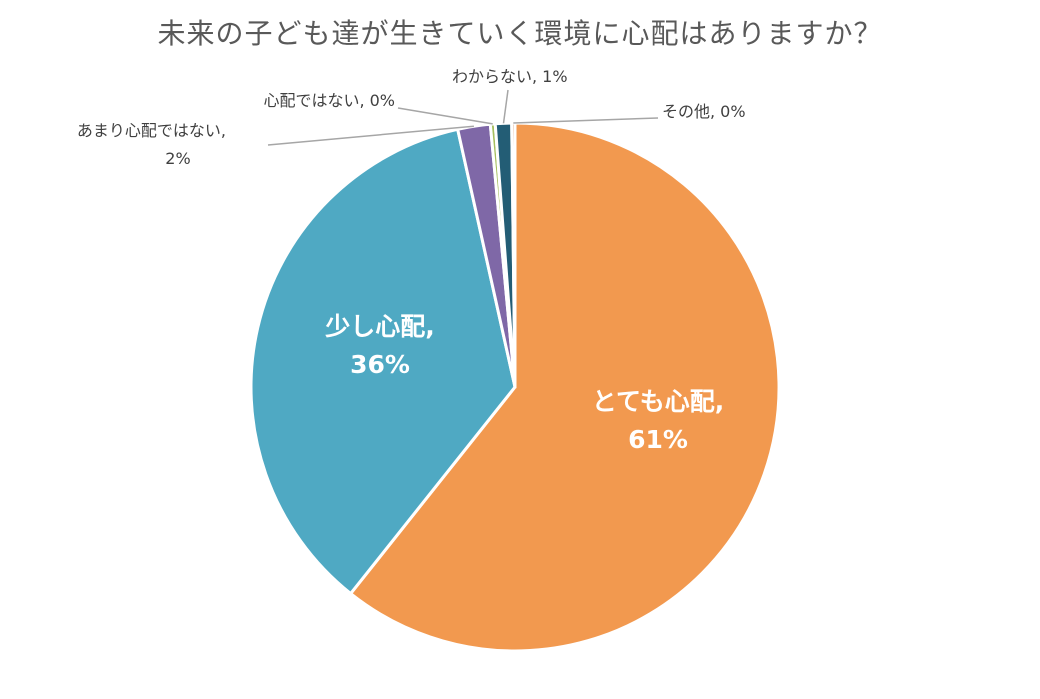  Describe the element at coordinates (177, 158) in the screenshot. I see `data-label: 2%` at that location.